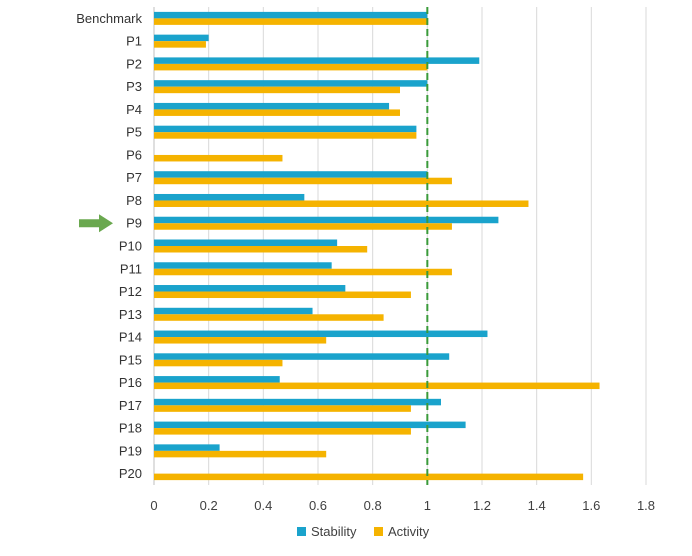 This screenshot has height=556, width=692. Describe the element at coordinates (591, 505) in the screenshot. I see `x-tick-label-1-6: 1.6` at that location.